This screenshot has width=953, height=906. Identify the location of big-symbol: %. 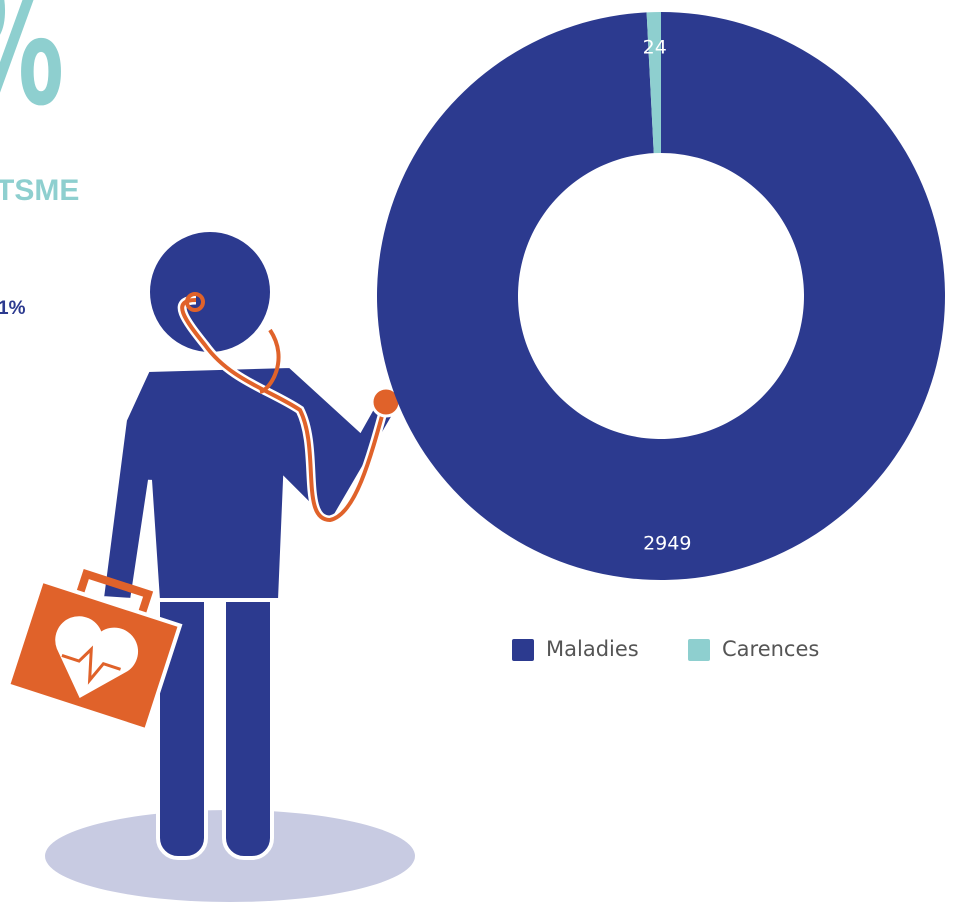
(32, 65).